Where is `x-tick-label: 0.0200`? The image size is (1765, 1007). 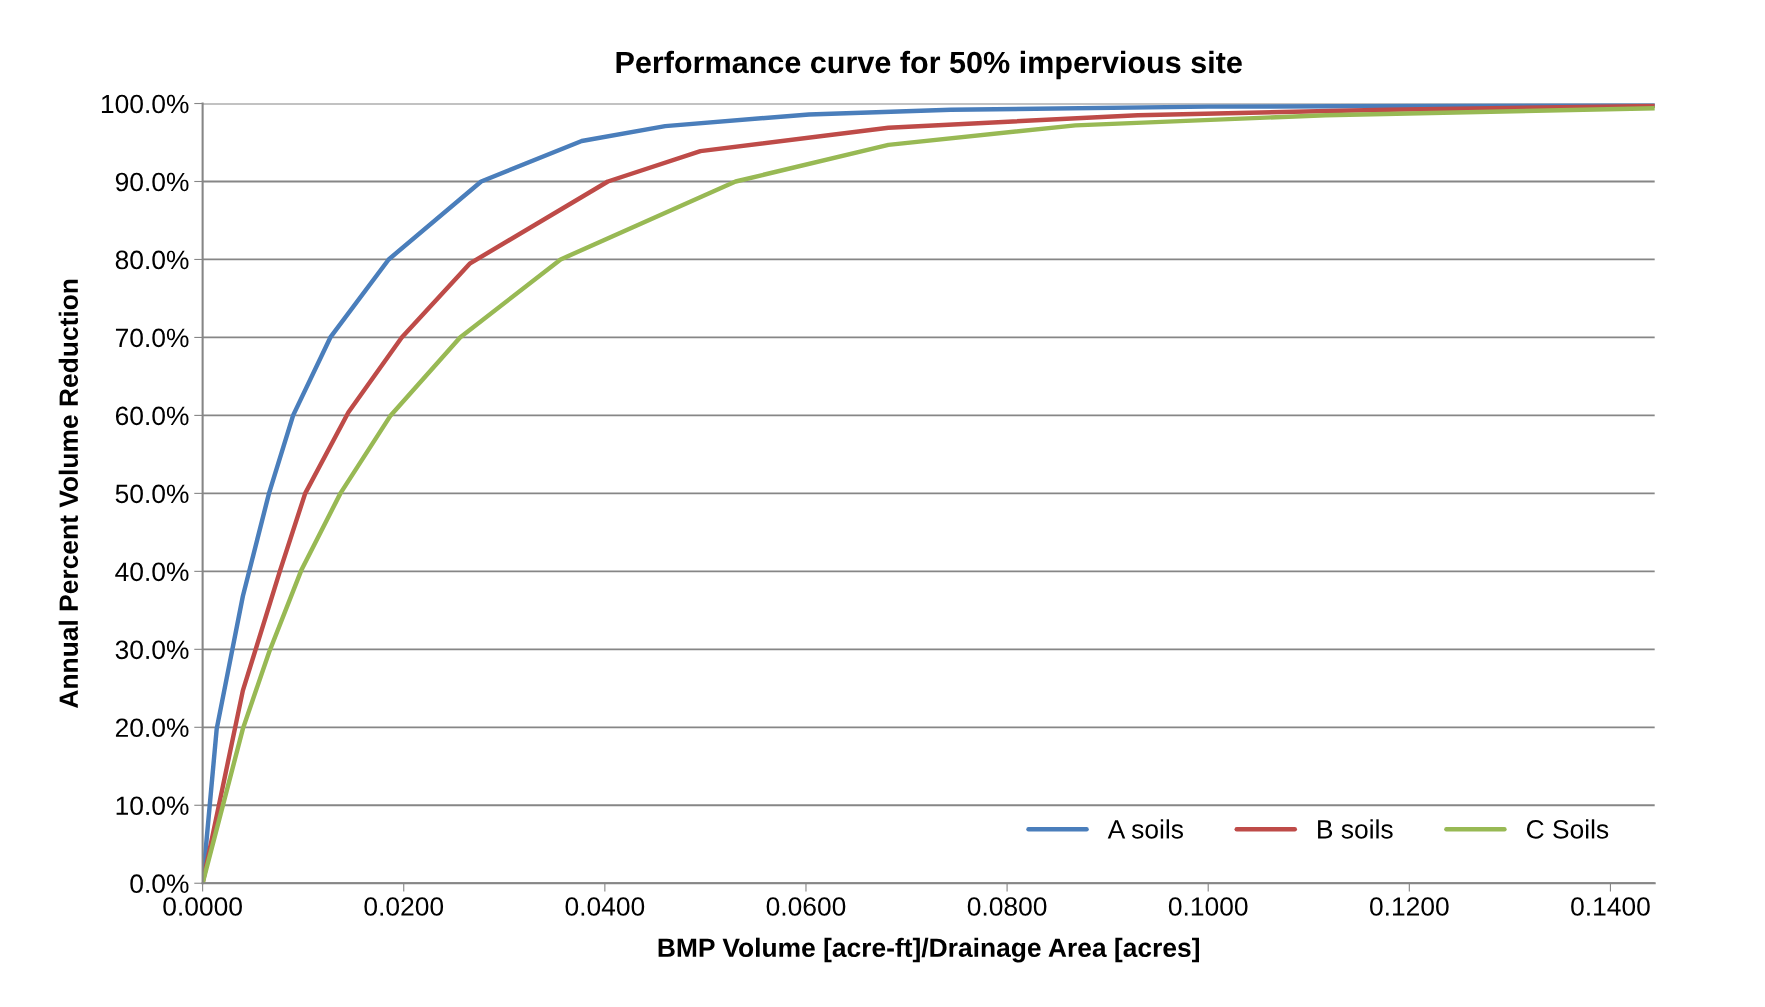
x-tick-label: 0.0200 is located at coordinates (404, 906).